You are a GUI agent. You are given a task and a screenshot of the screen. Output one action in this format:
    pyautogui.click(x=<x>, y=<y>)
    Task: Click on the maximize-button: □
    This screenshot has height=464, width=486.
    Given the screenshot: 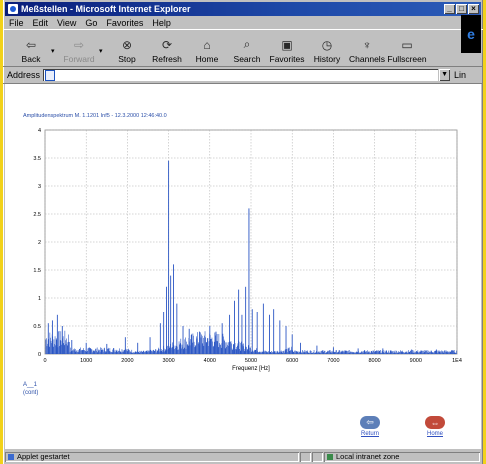 What is the action you would take?
    pyautogui.click(x=461, y=9)
    